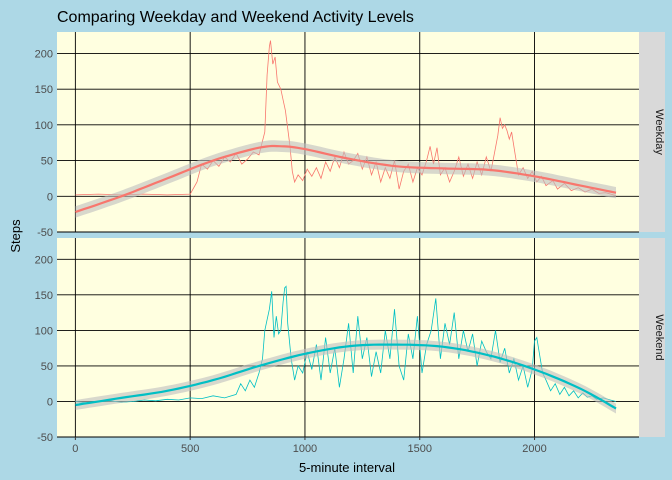 Image resolution: width=672 pixels, height=480 pixels. What do you see at coordinates (659, 132) in the screenshot?
I see `facet-strip-label: Weekday` at bounding box center [659, 132].